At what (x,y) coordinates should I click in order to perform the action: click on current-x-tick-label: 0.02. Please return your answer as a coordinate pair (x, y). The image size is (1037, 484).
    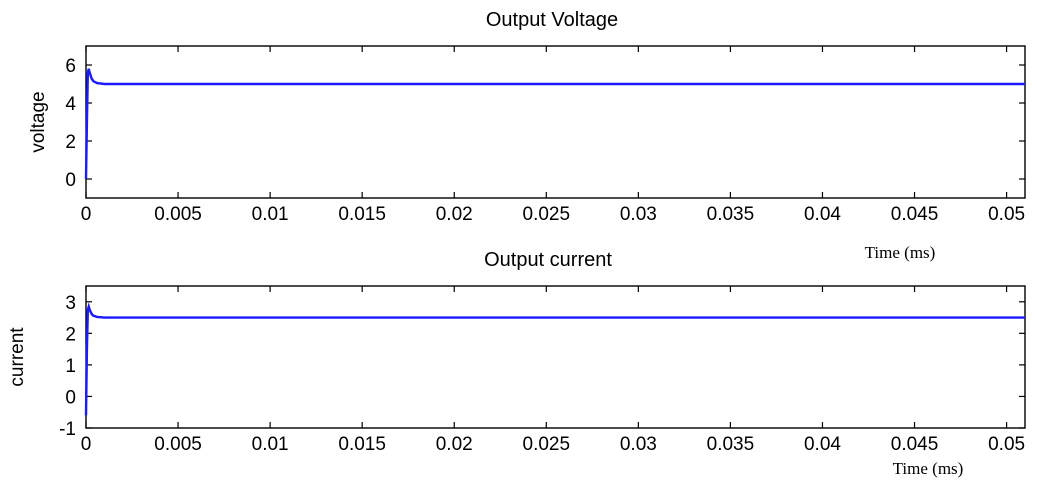
    Looking at the image, I should click on (454, 444).